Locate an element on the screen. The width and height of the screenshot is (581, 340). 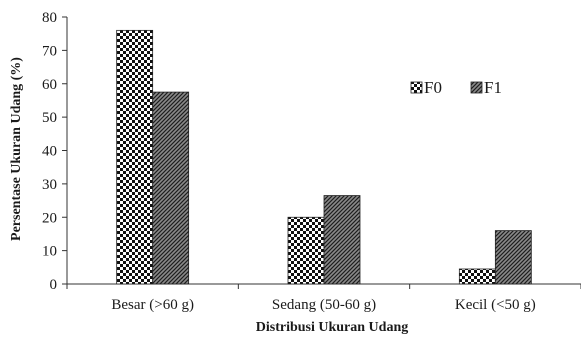
y-tick-label: 80 is located at coordinates (49, 18).